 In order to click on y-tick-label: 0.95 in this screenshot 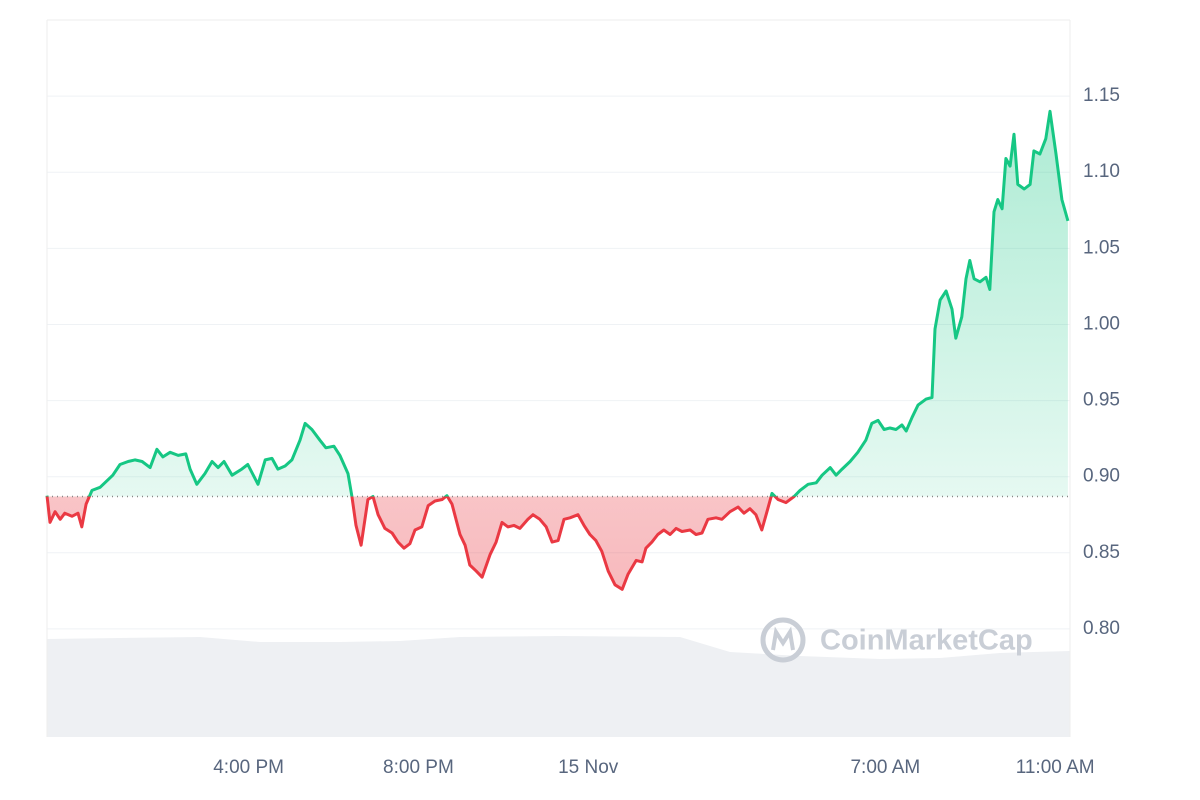, I will do `click(1101, 400)`.